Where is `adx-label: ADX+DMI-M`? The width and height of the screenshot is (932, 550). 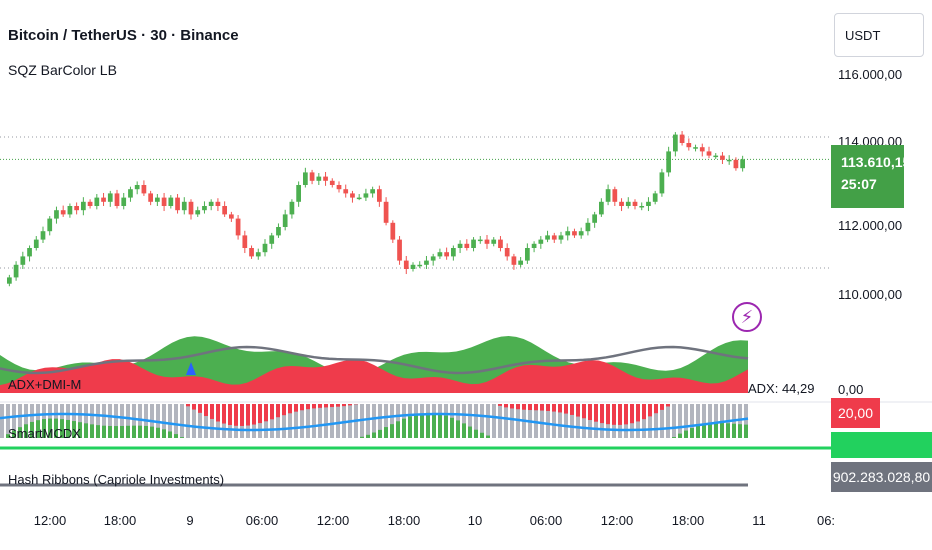
adx-label: ADX+DMI-M is located at coordinates (45, 384).